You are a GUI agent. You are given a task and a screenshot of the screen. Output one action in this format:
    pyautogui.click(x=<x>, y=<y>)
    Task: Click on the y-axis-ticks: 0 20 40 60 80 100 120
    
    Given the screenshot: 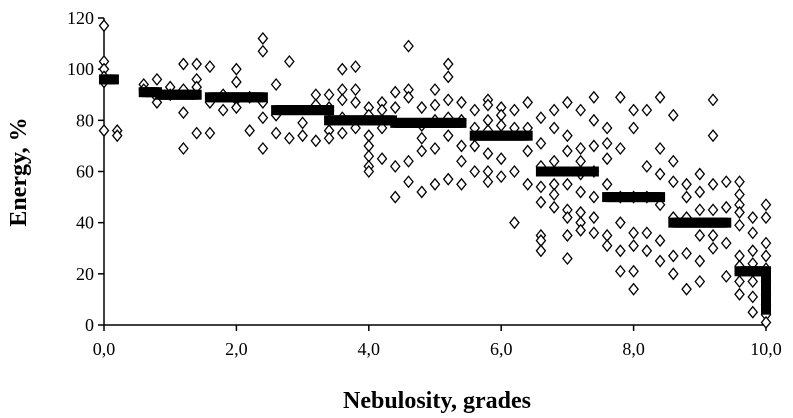 What is the action you would take?
    pyautogui.click(x=85, y=171)
    